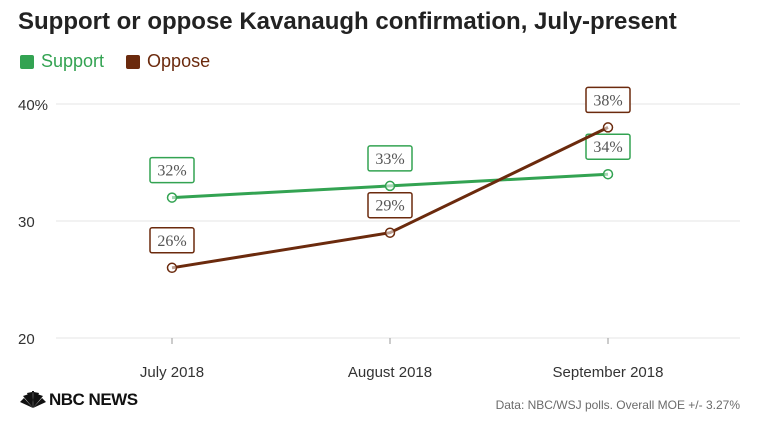  I want to click on y-tick-label-30: 30, so click(26, 222).